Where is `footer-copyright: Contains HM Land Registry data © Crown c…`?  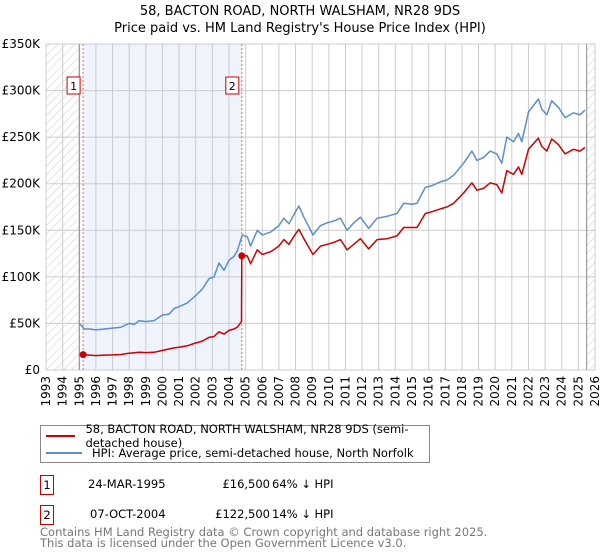
footer-copyright: Contains HM Land Registry data © Crown c… is located at coordinates (264, 532).